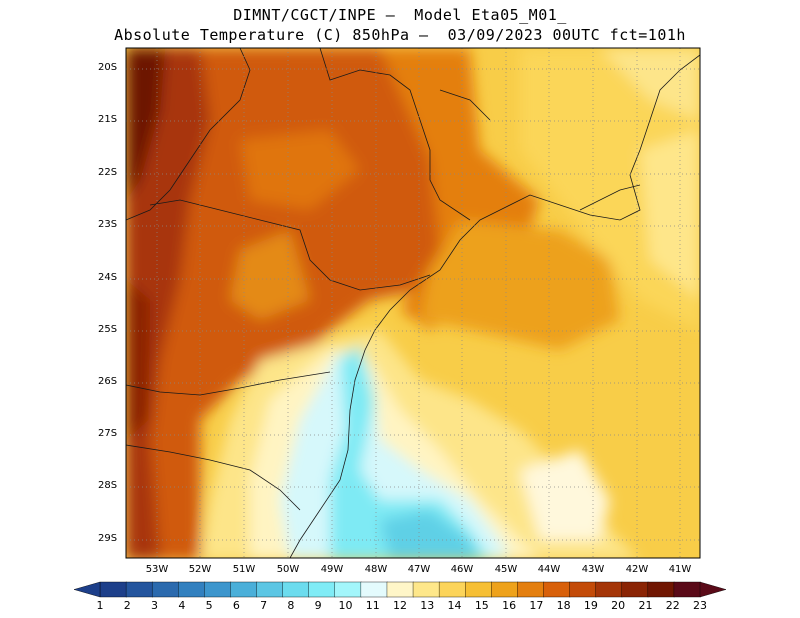 The width and height of the screenshot is (800, 618). What do you see at coordinates (108, 119) in the screenshot?
I see `lat-label-21s: 21S` at bounding box center [108, 119].